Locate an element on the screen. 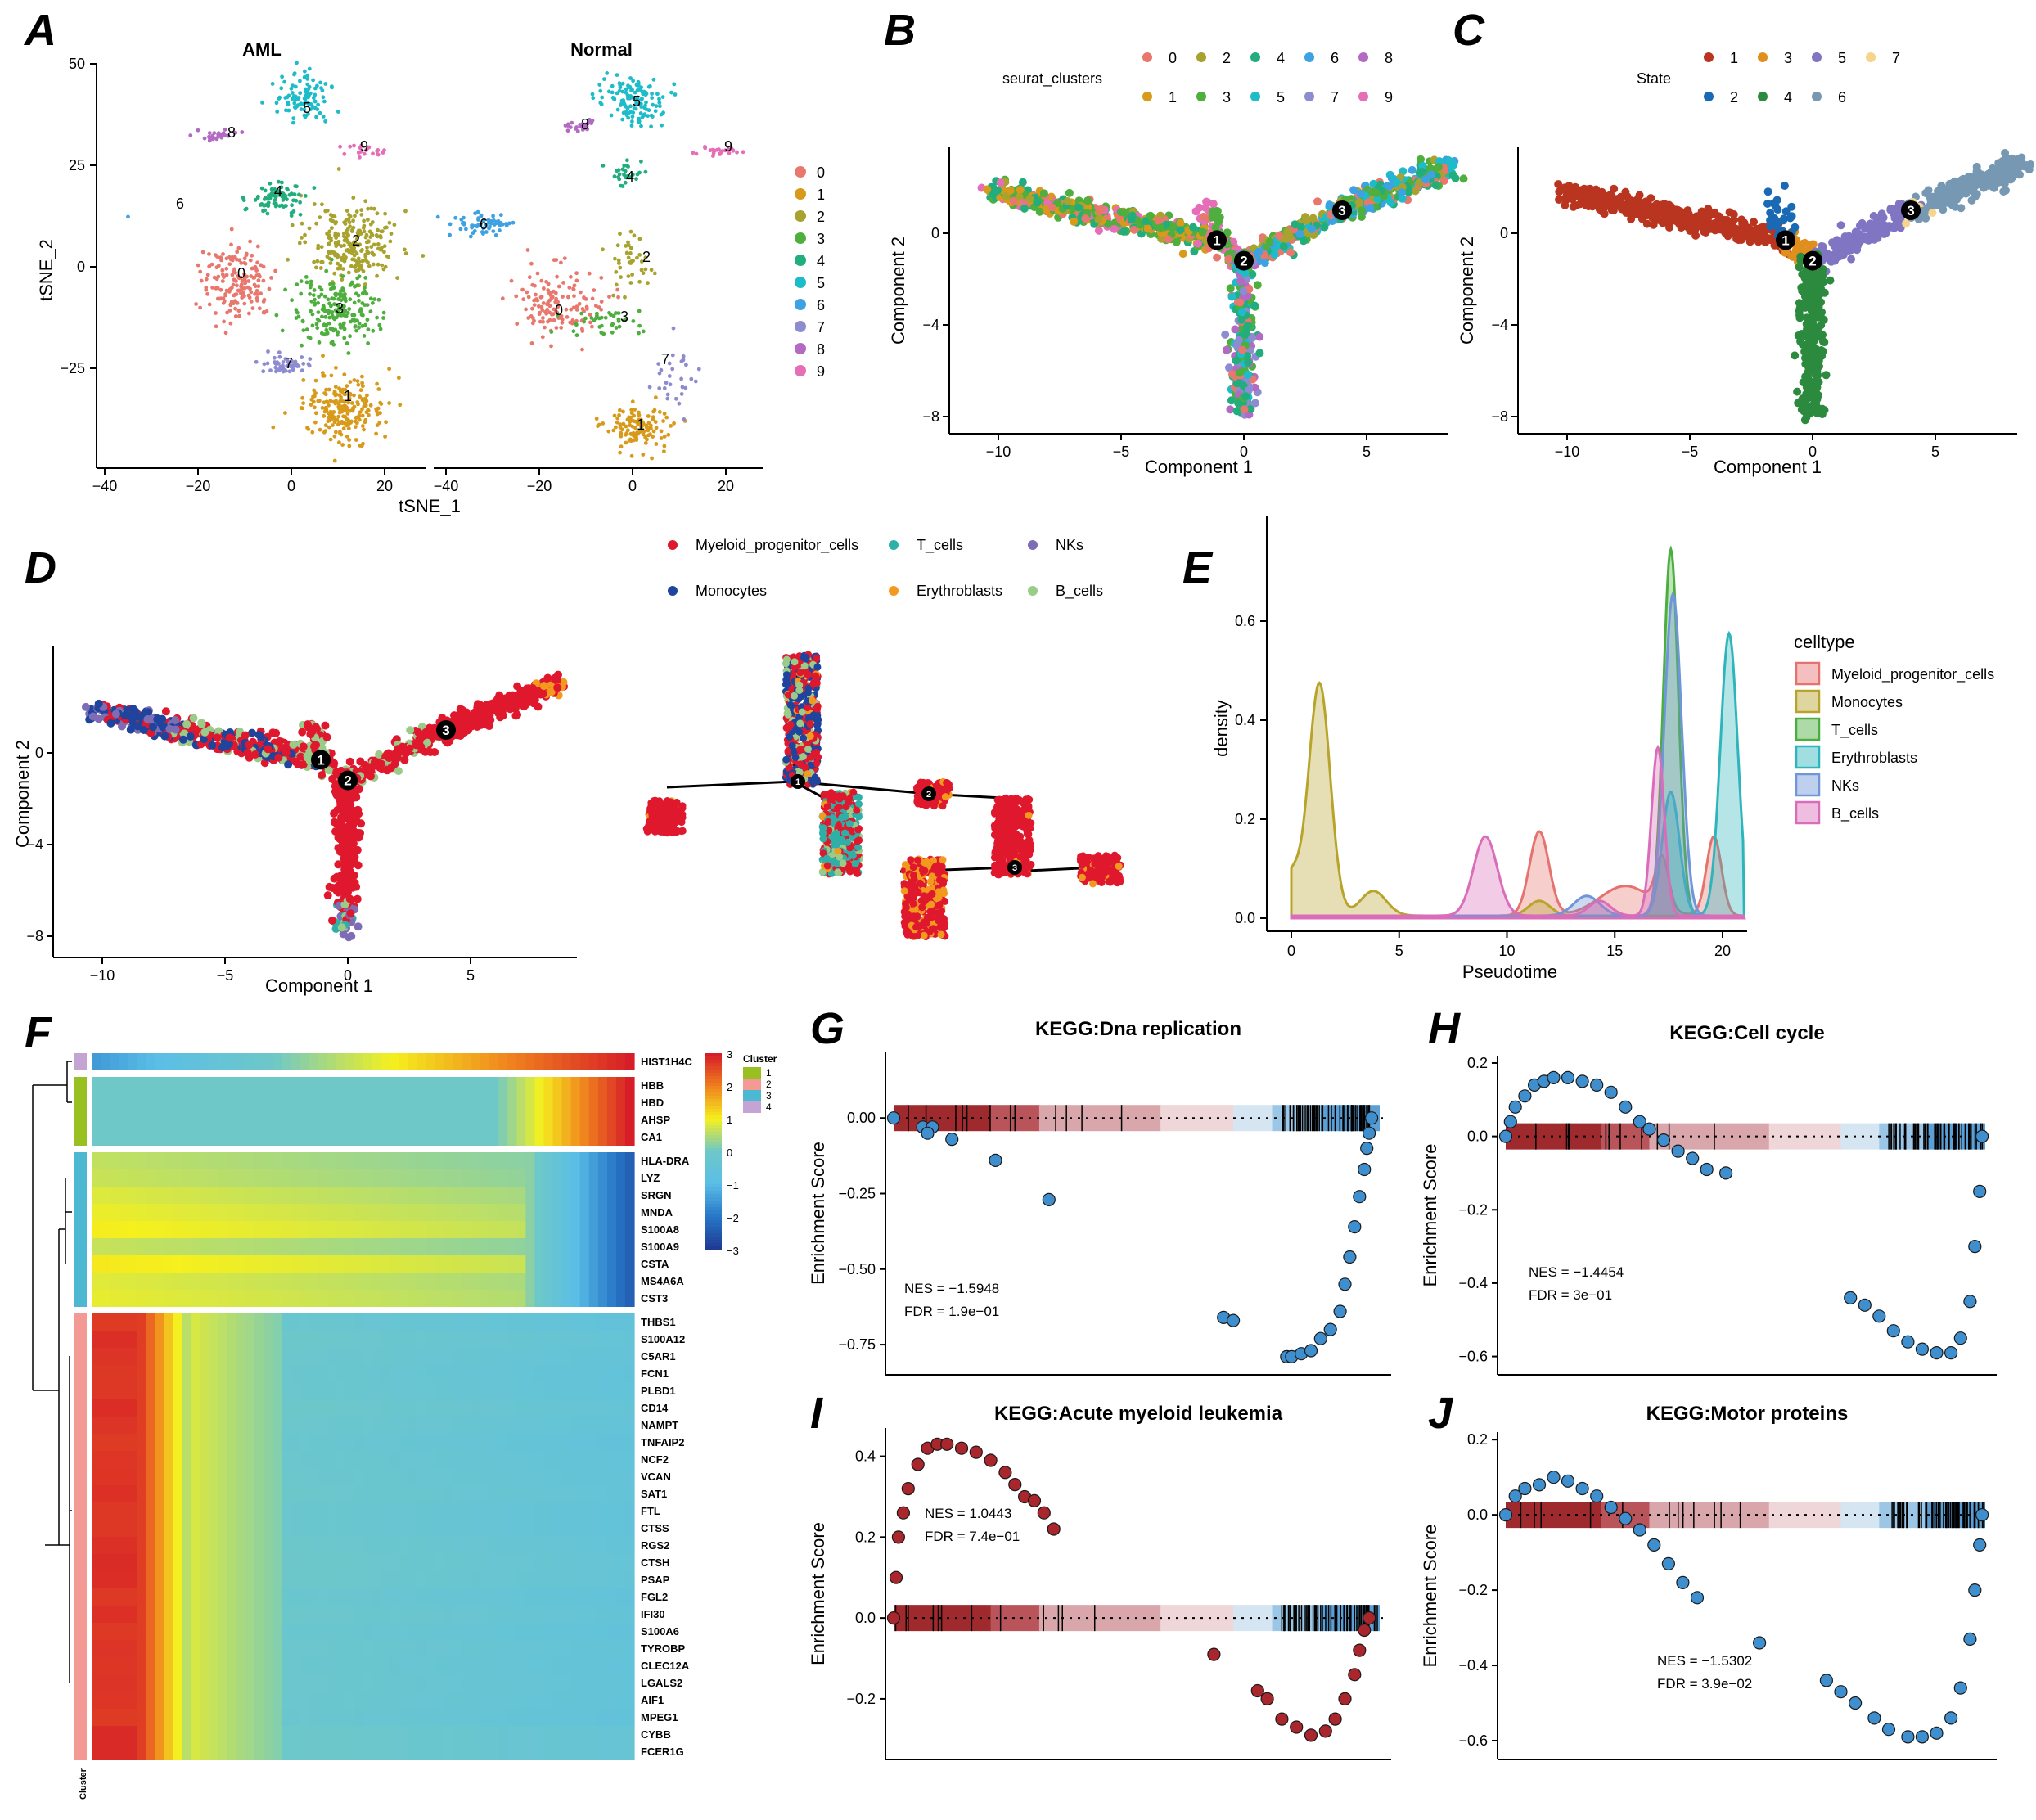 The width and height of the screenshot is (2036, 1820). legend-label: 9 is located at coordinates (1389, 98).